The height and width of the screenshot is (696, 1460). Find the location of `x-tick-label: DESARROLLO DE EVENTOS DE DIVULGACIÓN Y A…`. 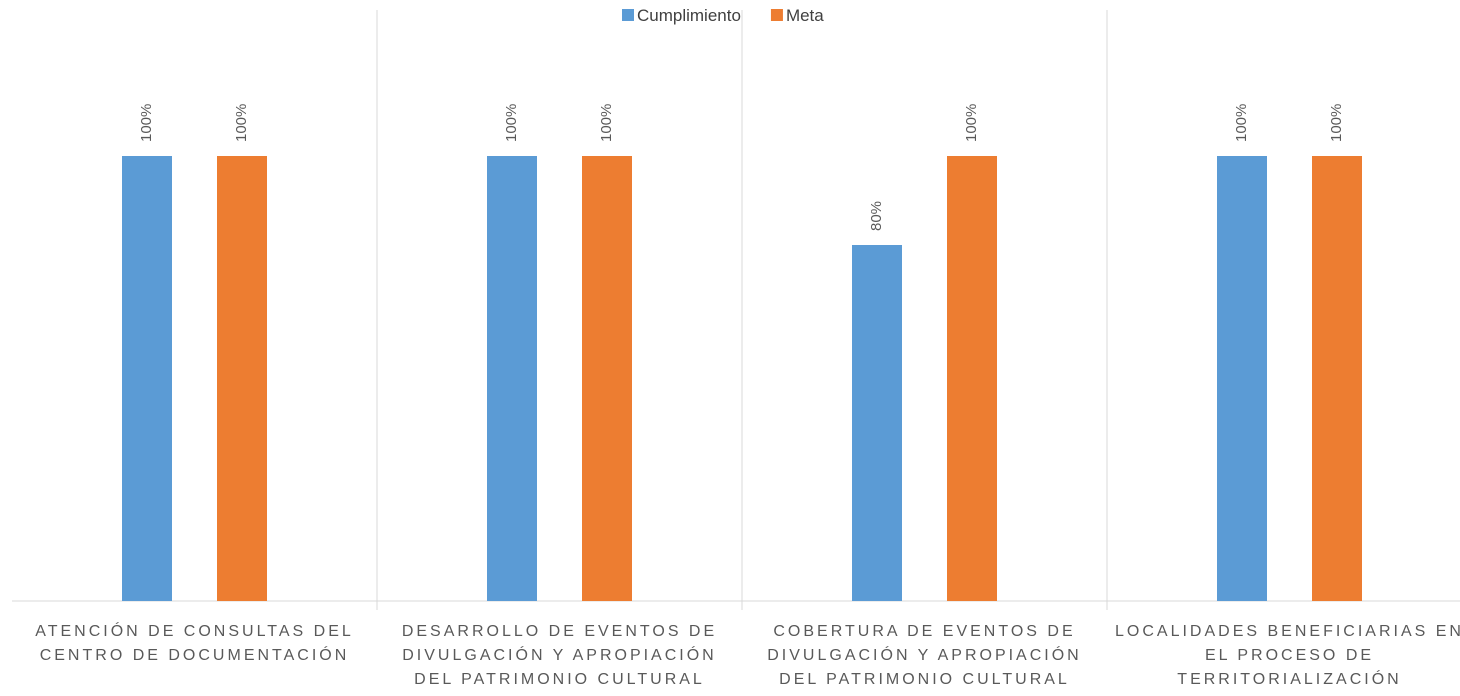

x-tick-label: DESARROLLO DE EVENTOS DE DIVULGACIÓN Y A… is located at coordinates (559, 655).